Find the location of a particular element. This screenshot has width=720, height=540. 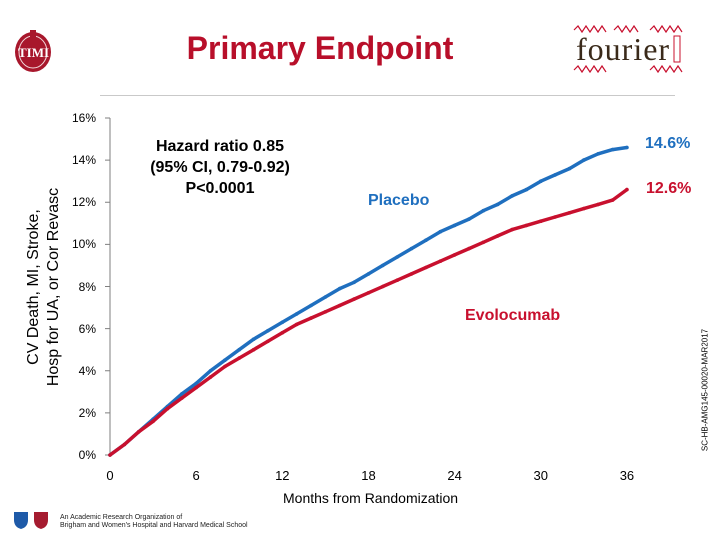

series-label-placebo: Placebo is located at coordinates (399, 200).